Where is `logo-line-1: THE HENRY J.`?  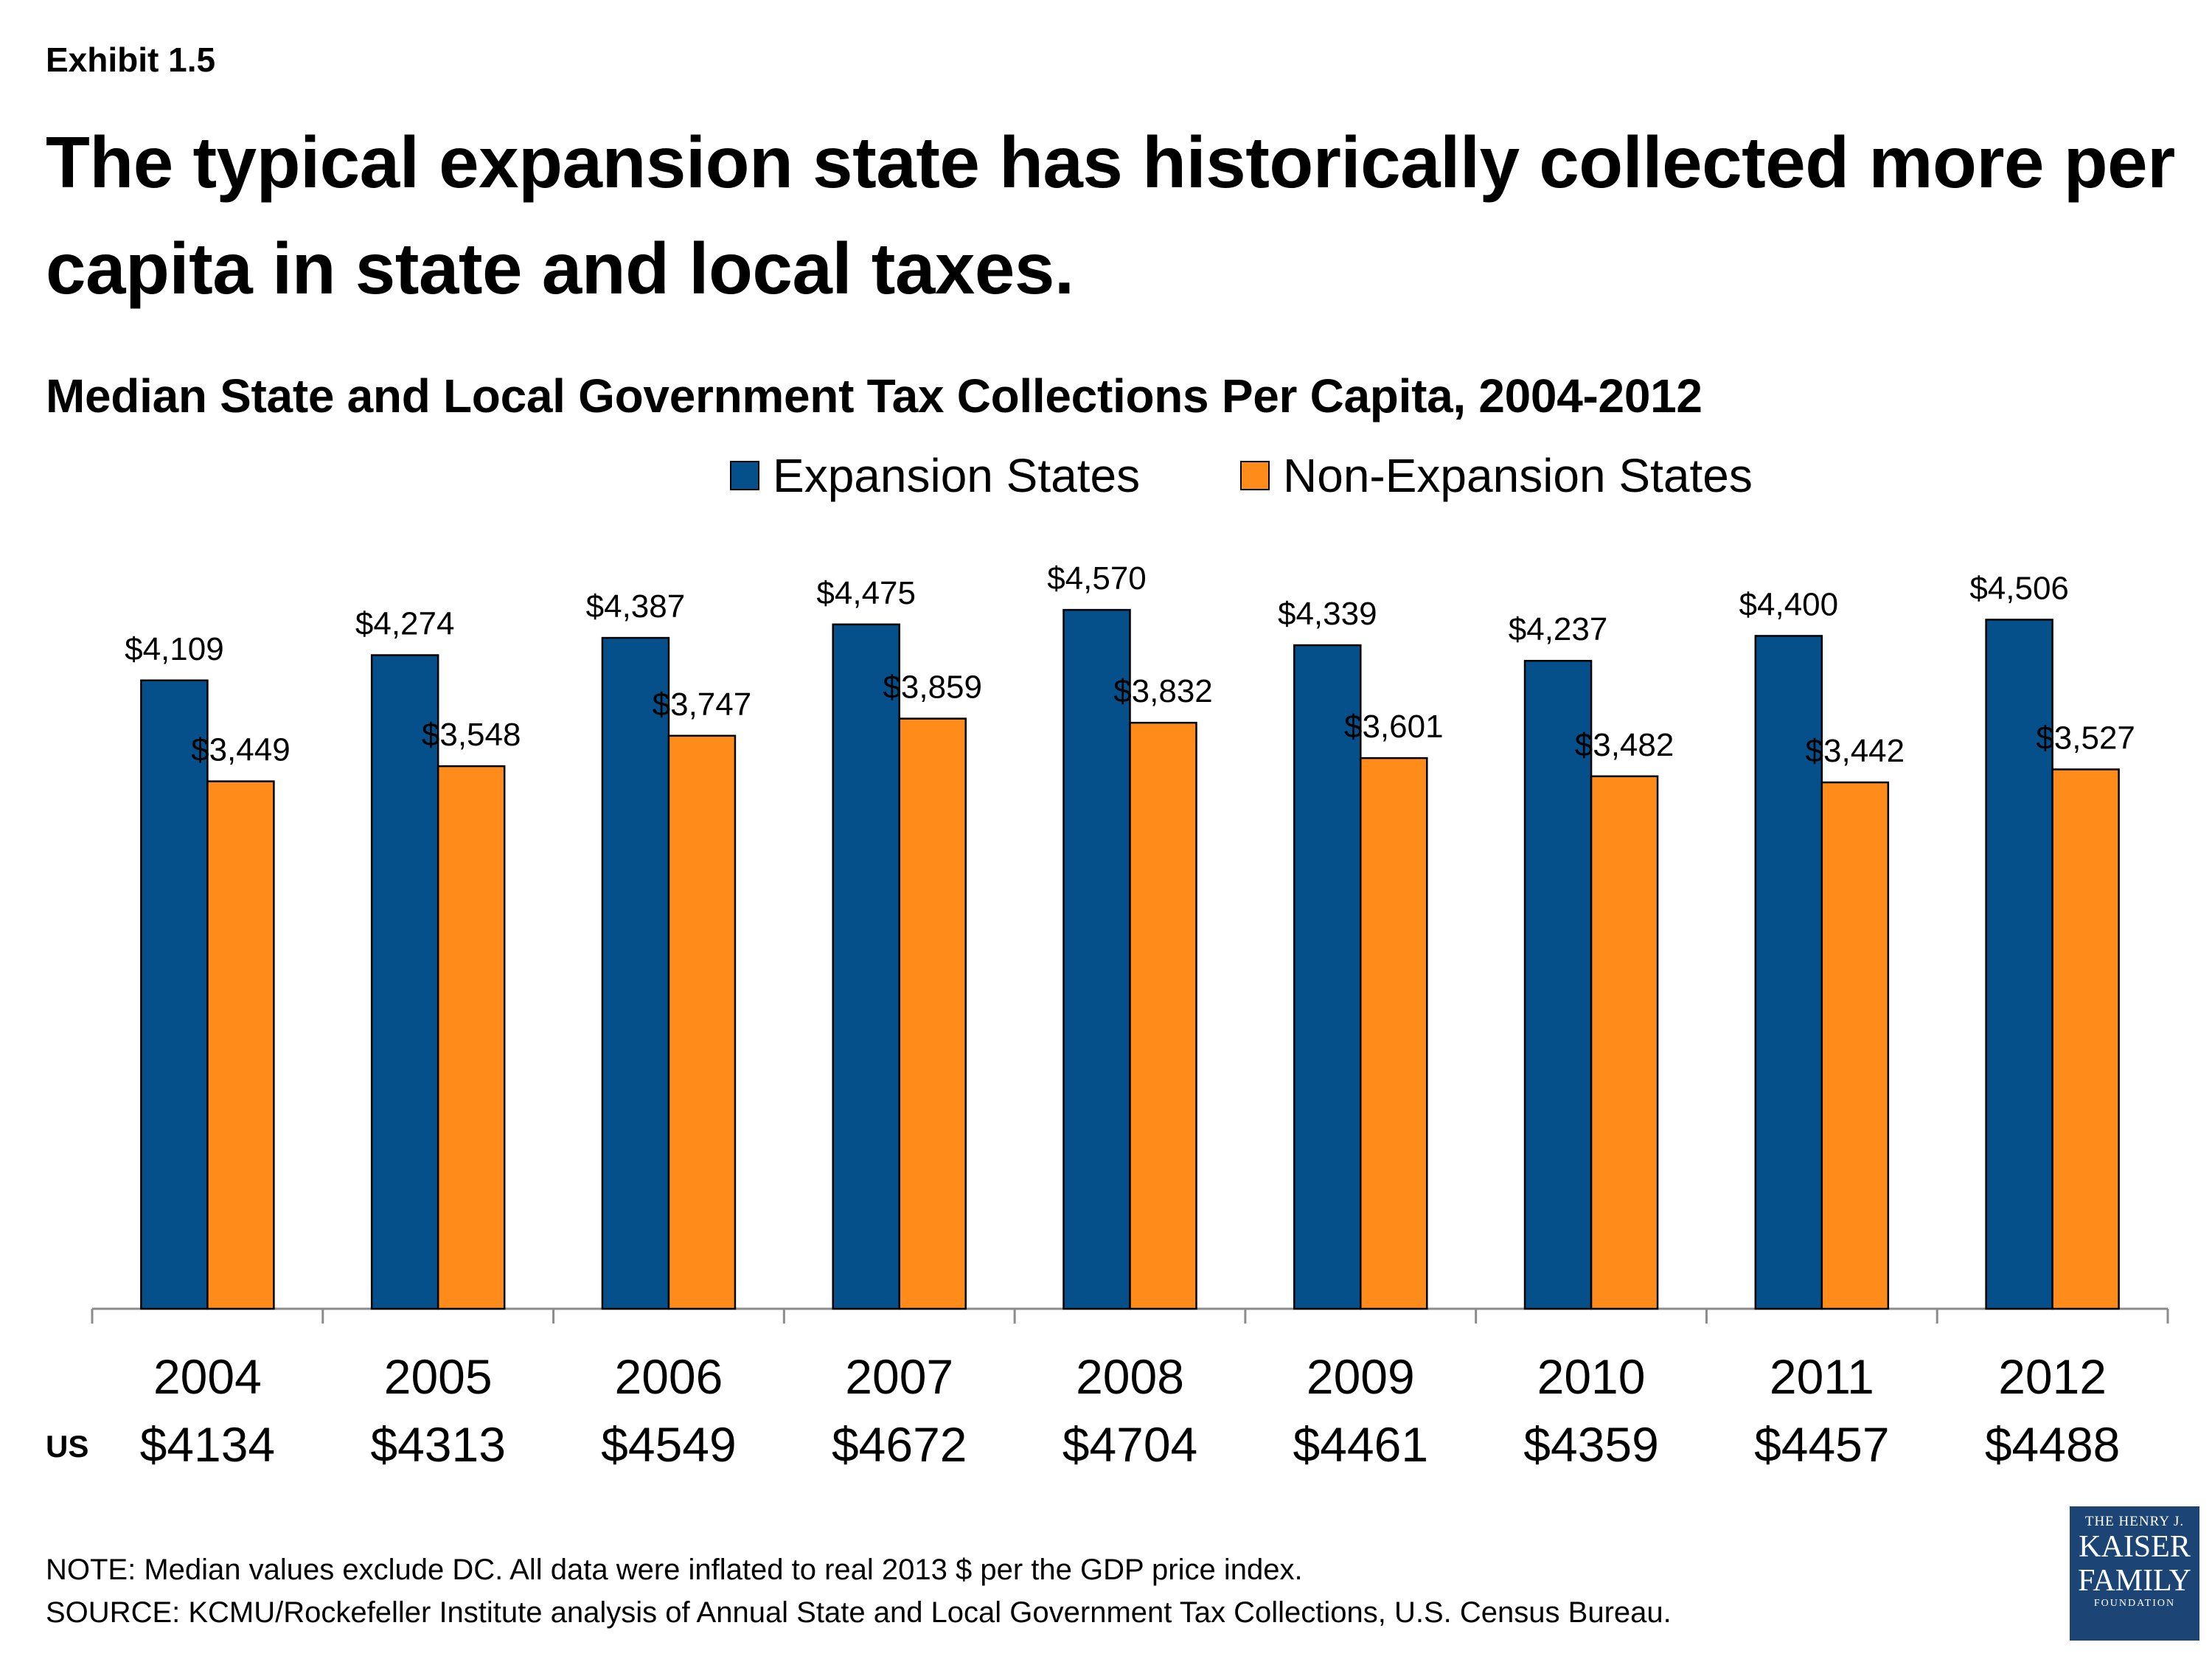
logo-line-1: THE HENRY J. is located at coordinates (2134, 1521).